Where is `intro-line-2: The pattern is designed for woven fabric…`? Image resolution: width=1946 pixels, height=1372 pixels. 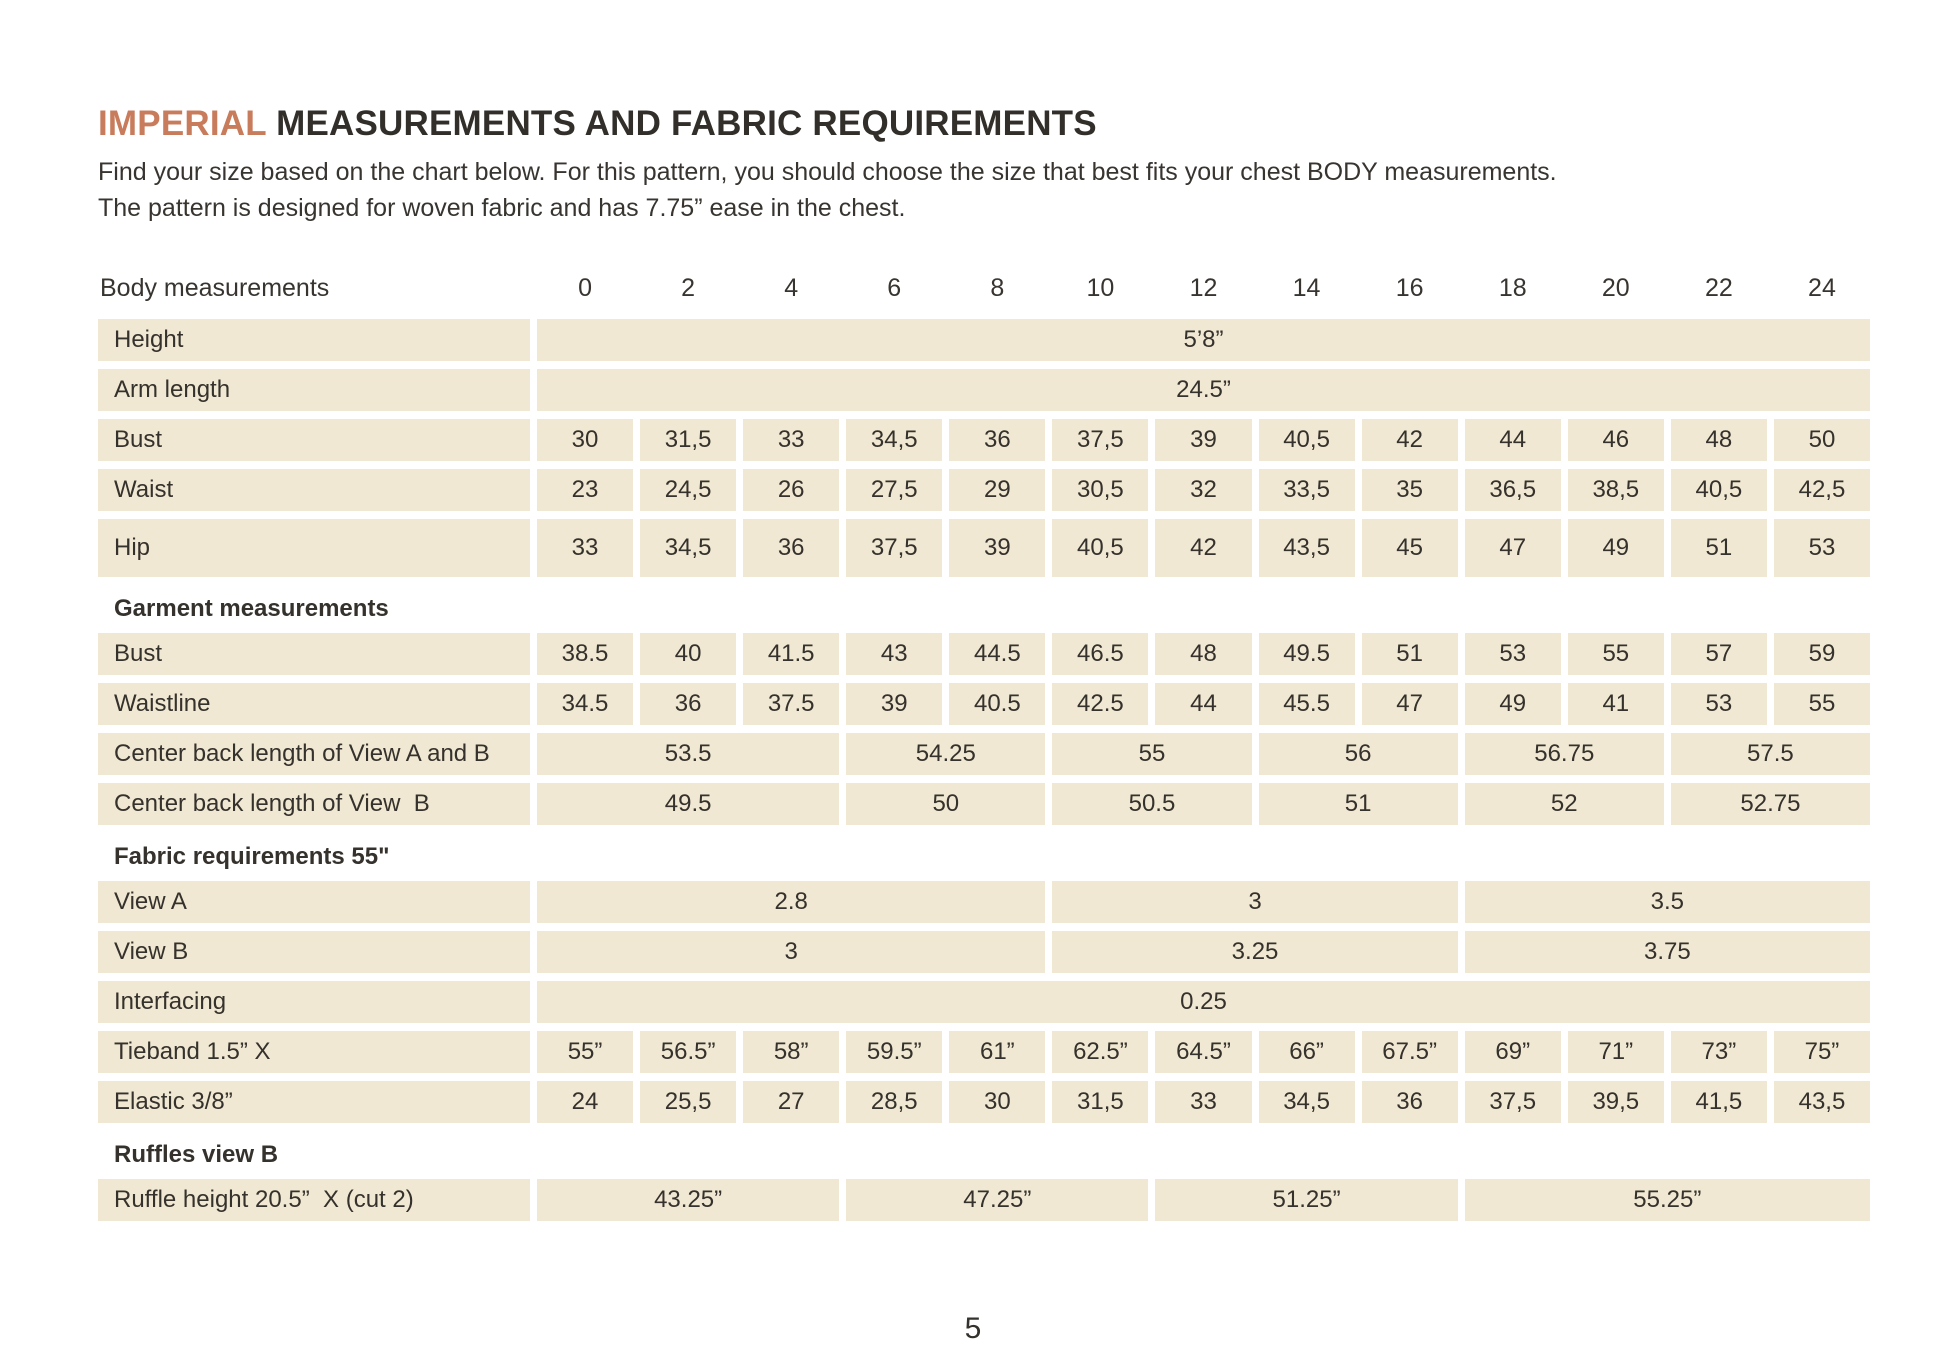
intro-line-2: The pattern is designed for woven fabric… is located at coordinates (502, 208).